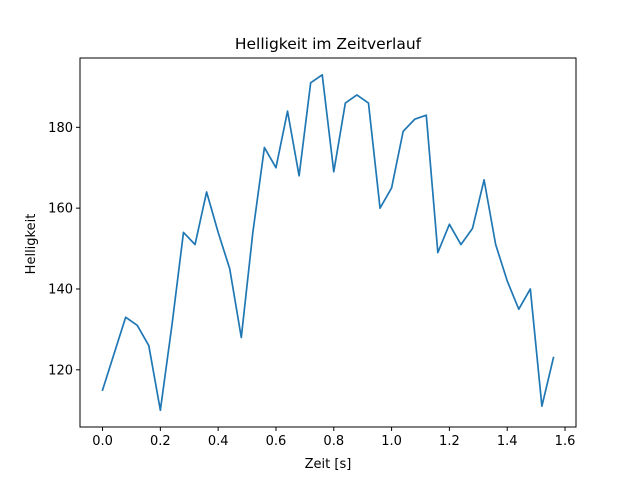  Describe the element at coordinates (218, 441) in the screenshot. I see `x-tick-label: 0.4` at that location.